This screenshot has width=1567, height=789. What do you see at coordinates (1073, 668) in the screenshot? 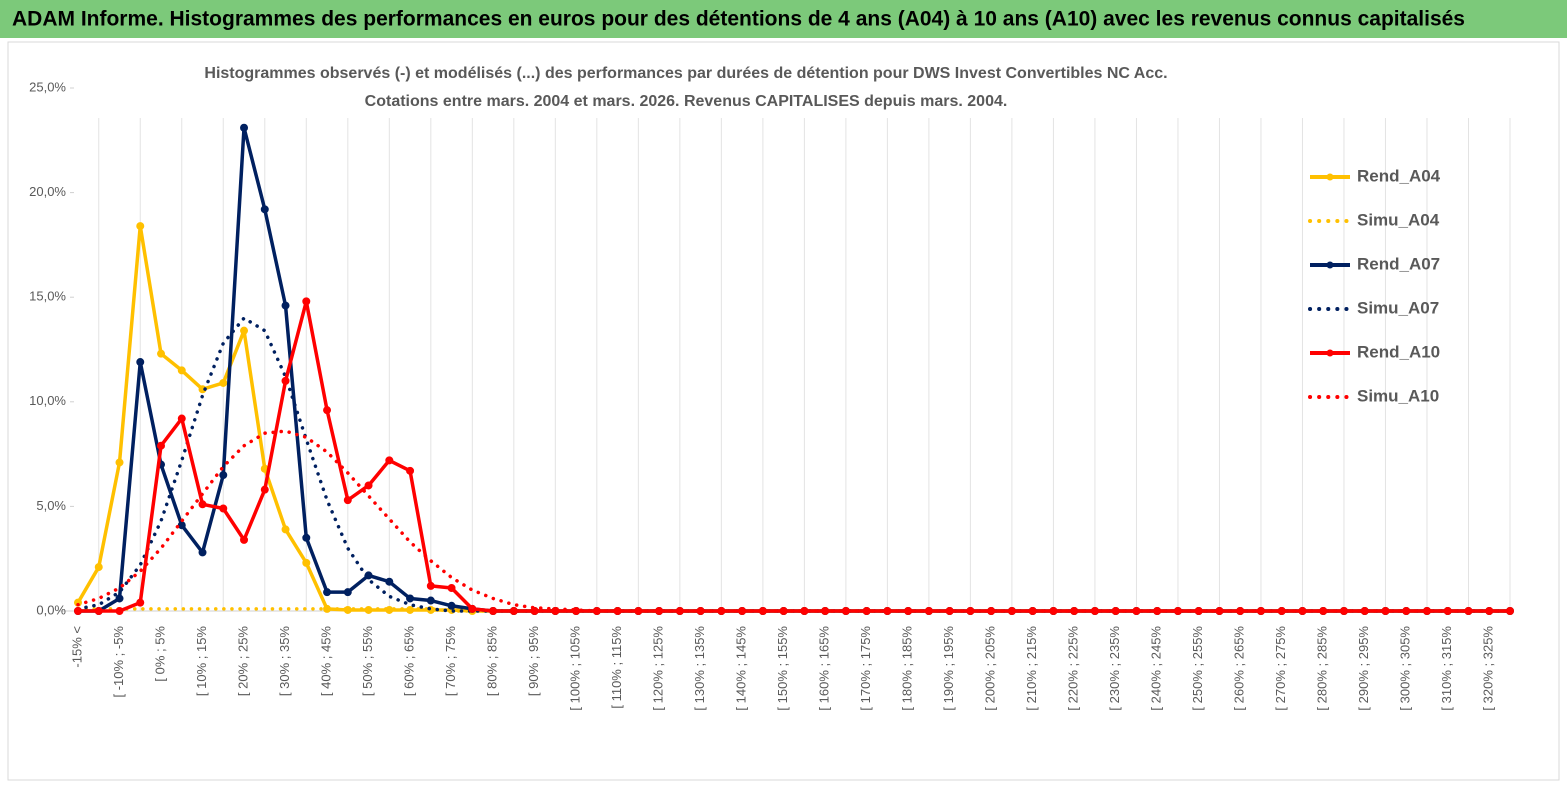
I see `x-tick-label: [ 220% ; 225%` at bounding box center [1073, 668].